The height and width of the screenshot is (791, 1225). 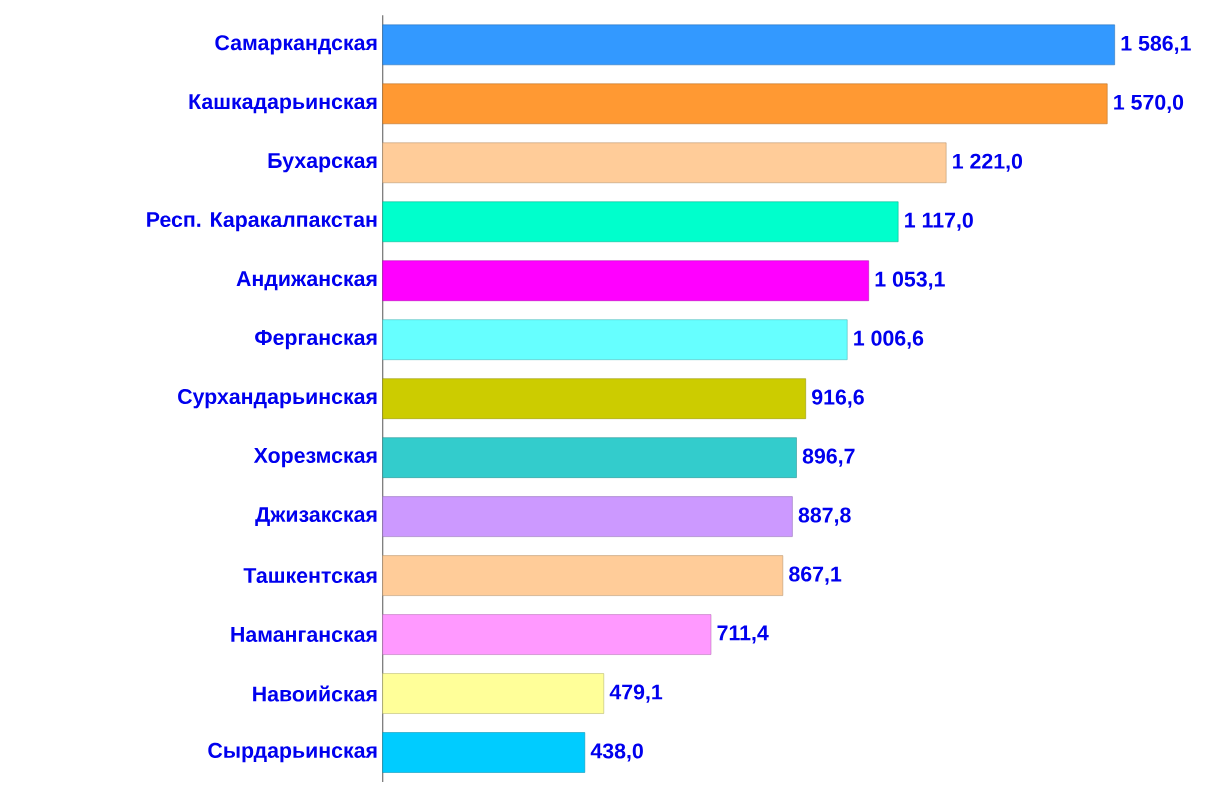 I want to click on data-label: 867,1, so click(x=815, y=575).